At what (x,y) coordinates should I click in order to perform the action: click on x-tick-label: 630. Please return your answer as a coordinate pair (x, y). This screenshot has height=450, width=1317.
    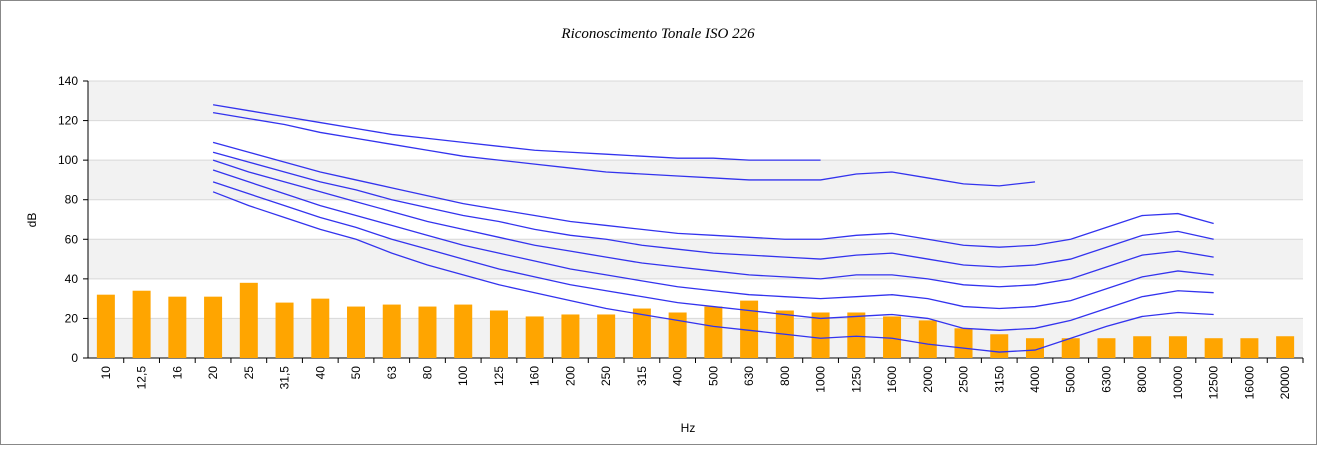
    Looking at the image, I should click on (749, 376).